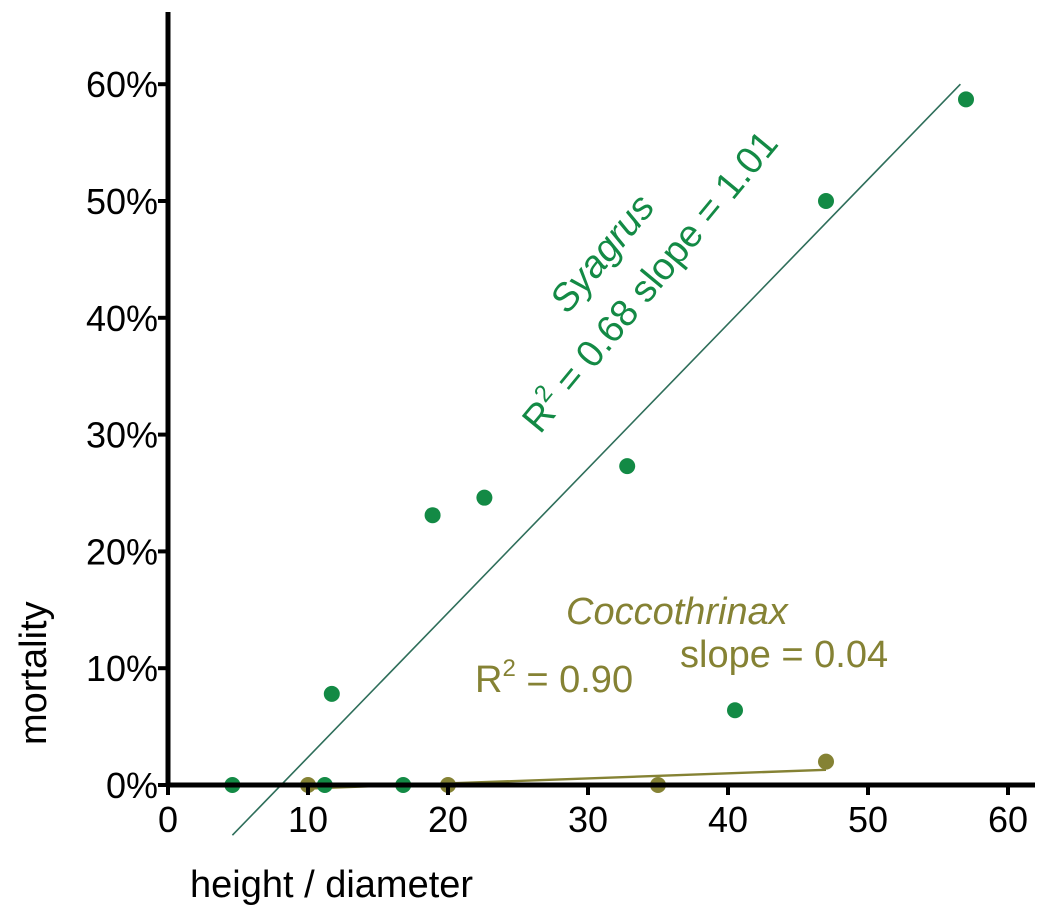  What do you see at coordinates (651, 281) in the screenshot?
I see `syagrus-annotation: Syagrus R2 = 0.68 slope = 1.01` at bounding box center [651, 281].